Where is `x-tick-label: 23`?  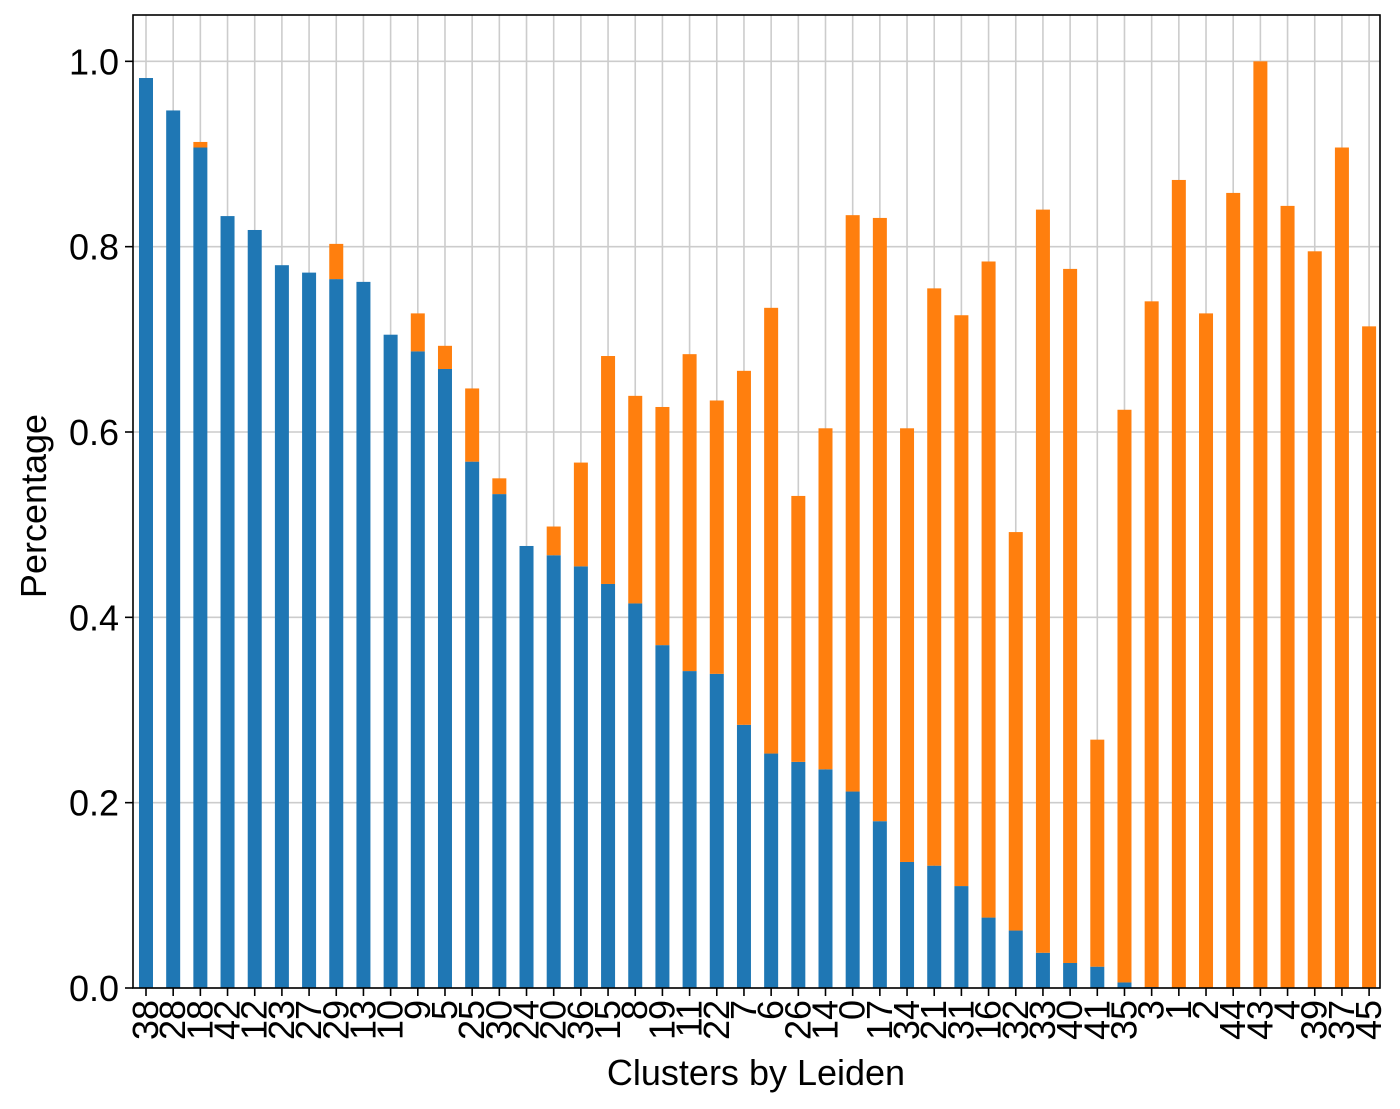 x-tick-label: 23 is located at coordinates (281, 1020).